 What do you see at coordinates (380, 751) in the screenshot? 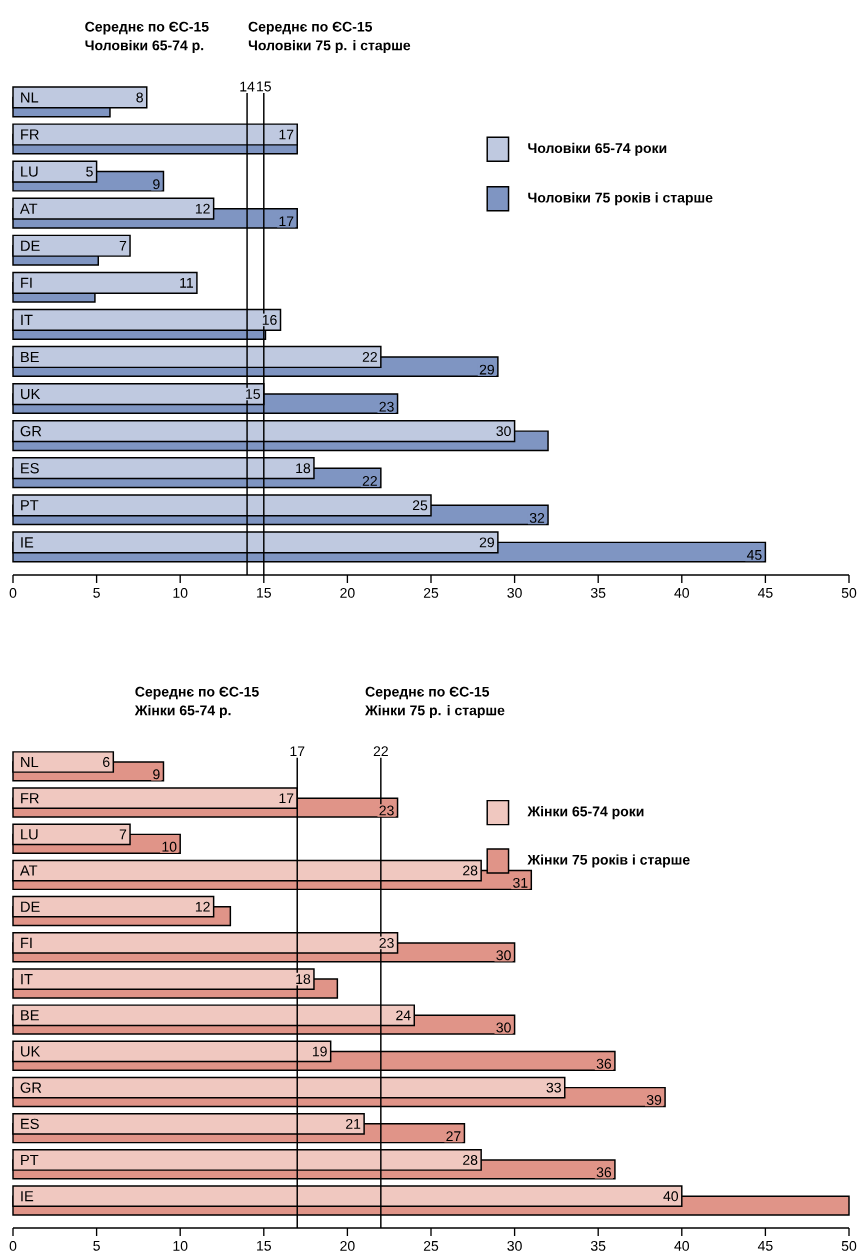
I see `ref-line-label: 22` at bounding box center [380, 751].